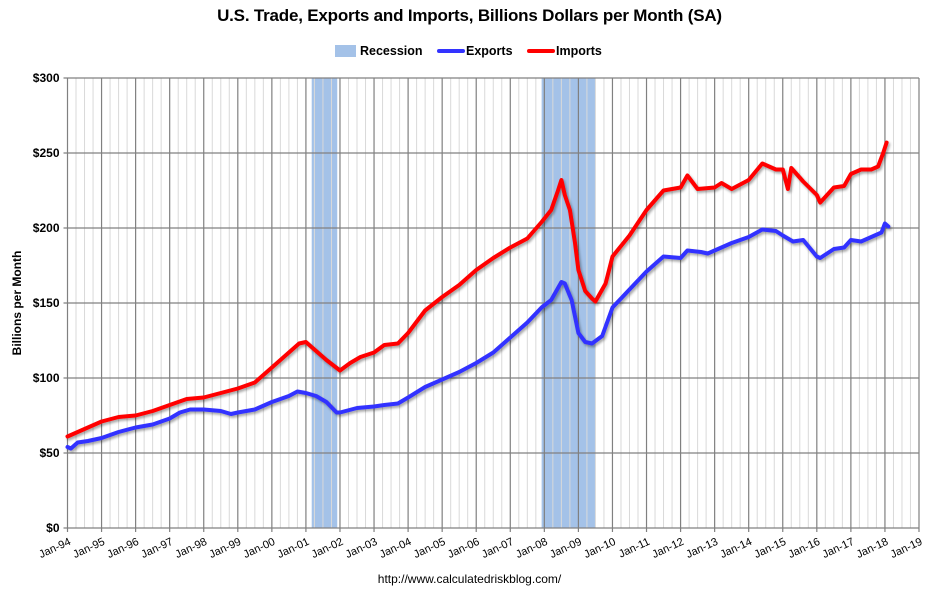  What do you see at coordinates (600, 548) in the screenshot?
I see `x-tick-label: Jan-10` at bounding box center [600, 548].